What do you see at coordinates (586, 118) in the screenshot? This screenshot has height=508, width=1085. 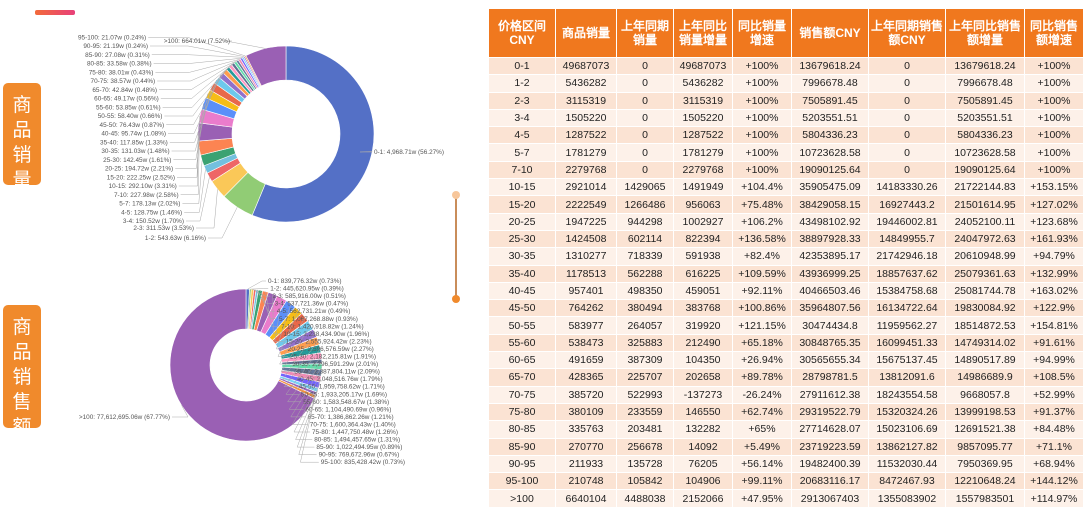 I see `table-cell: 1505220` at bounding box center [586, 118].